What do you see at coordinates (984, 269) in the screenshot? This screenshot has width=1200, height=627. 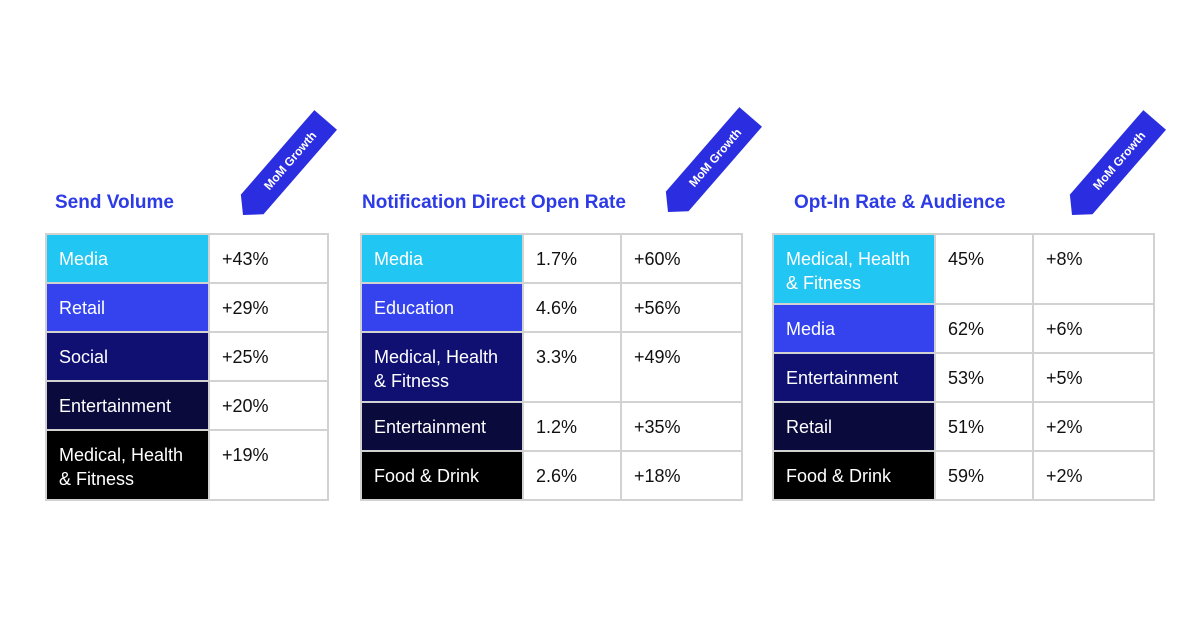 I see `value-cell: 45%` at bounding box center [984, 269].